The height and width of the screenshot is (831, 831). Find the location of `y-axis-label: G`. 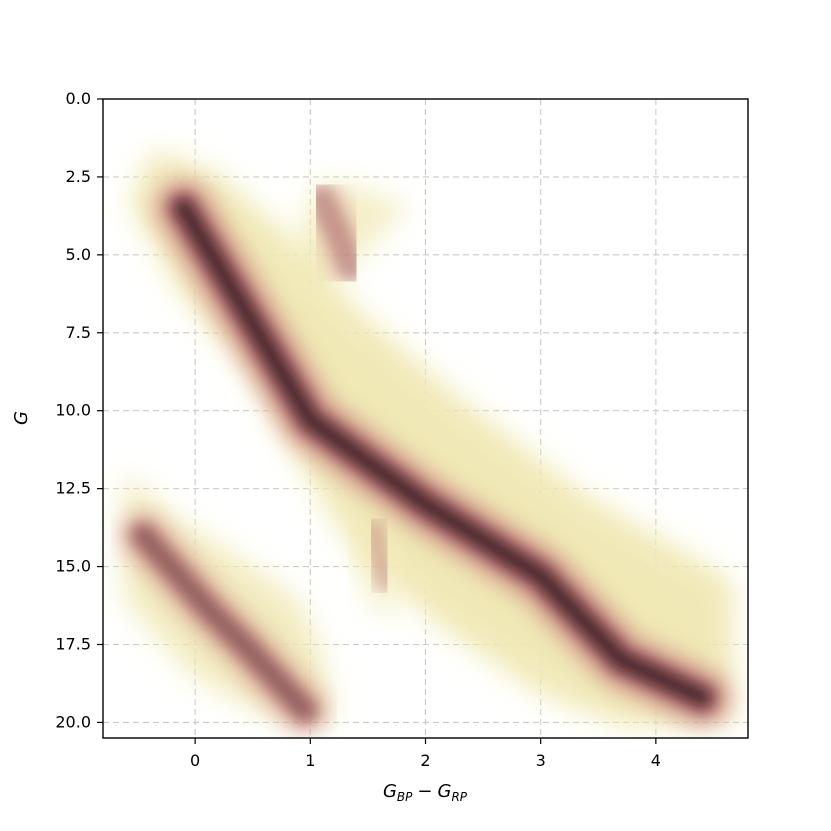

y-axis-label: G is located at coordinates (21, 418).